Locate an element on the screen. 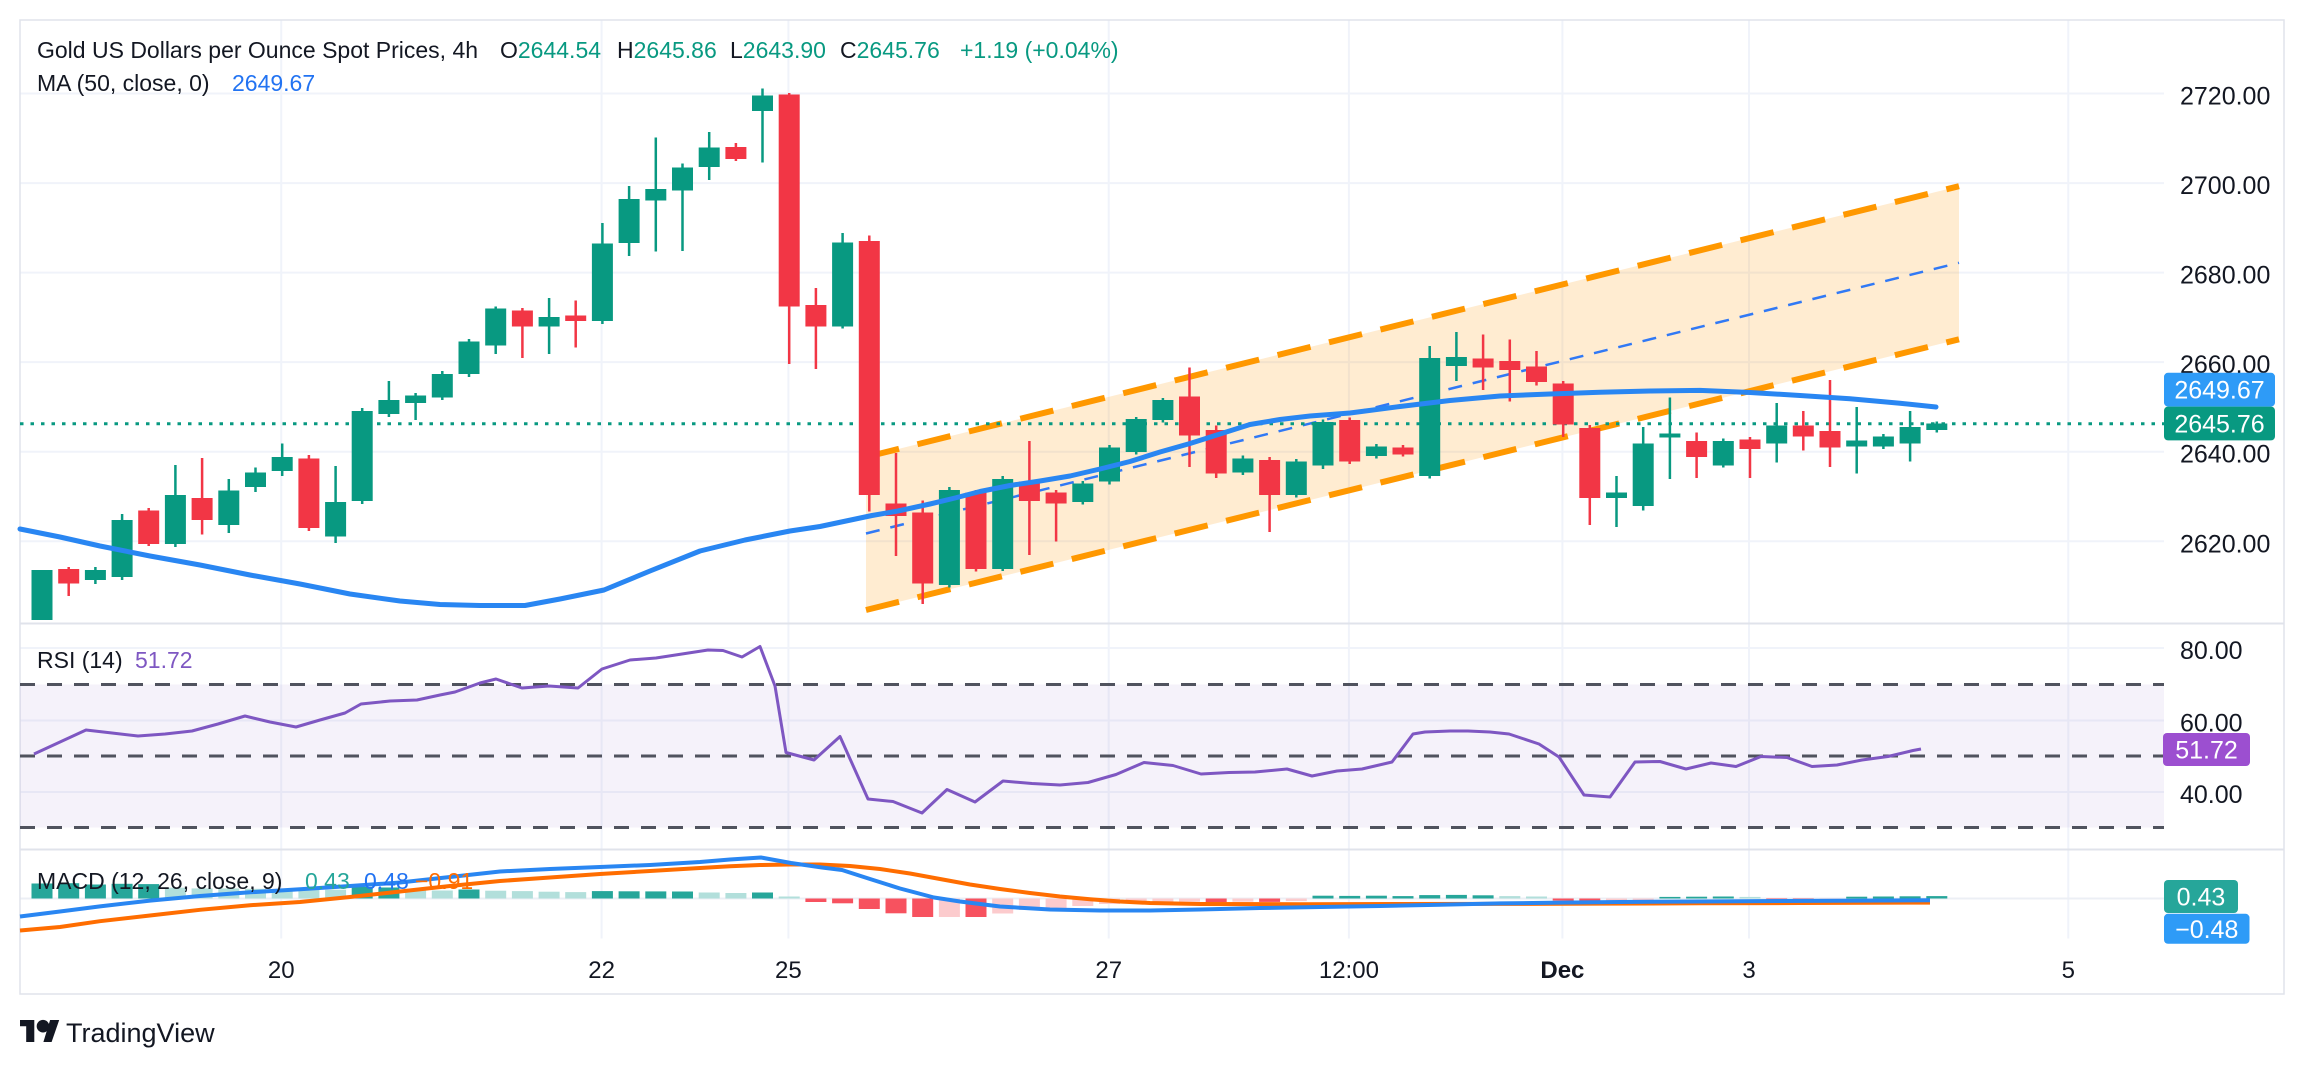 Image resolution: width=2304 pixels, height=1066 pixels. svg-text: +1.19 (+0.04%) is located at coordinates (1039, 50).